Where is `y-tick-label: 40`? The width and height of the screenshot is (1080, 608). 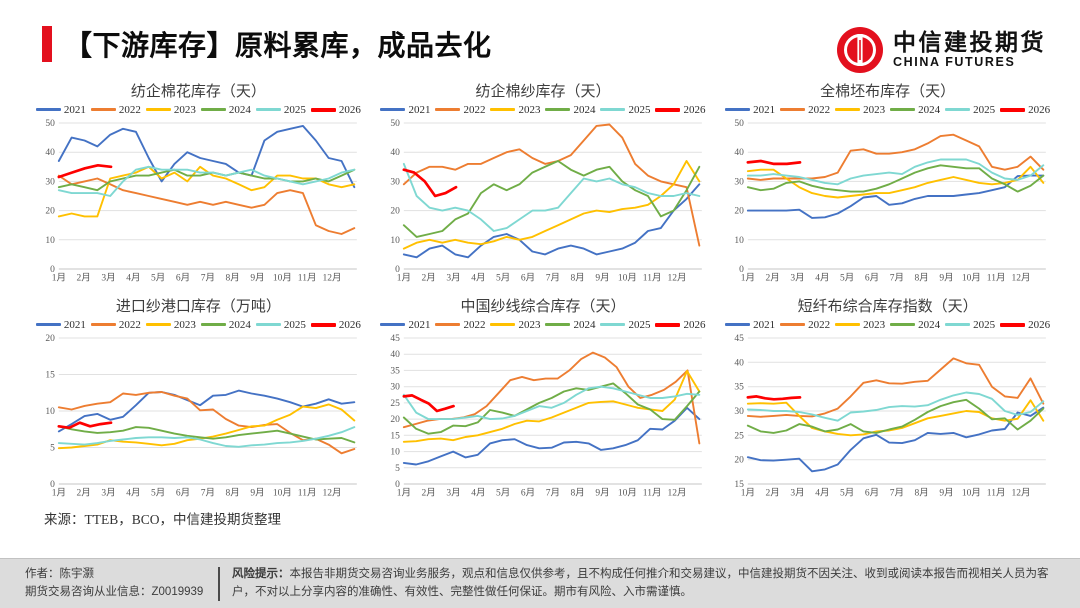
y-tick-label: 40 is located at coordinates (740, 153).